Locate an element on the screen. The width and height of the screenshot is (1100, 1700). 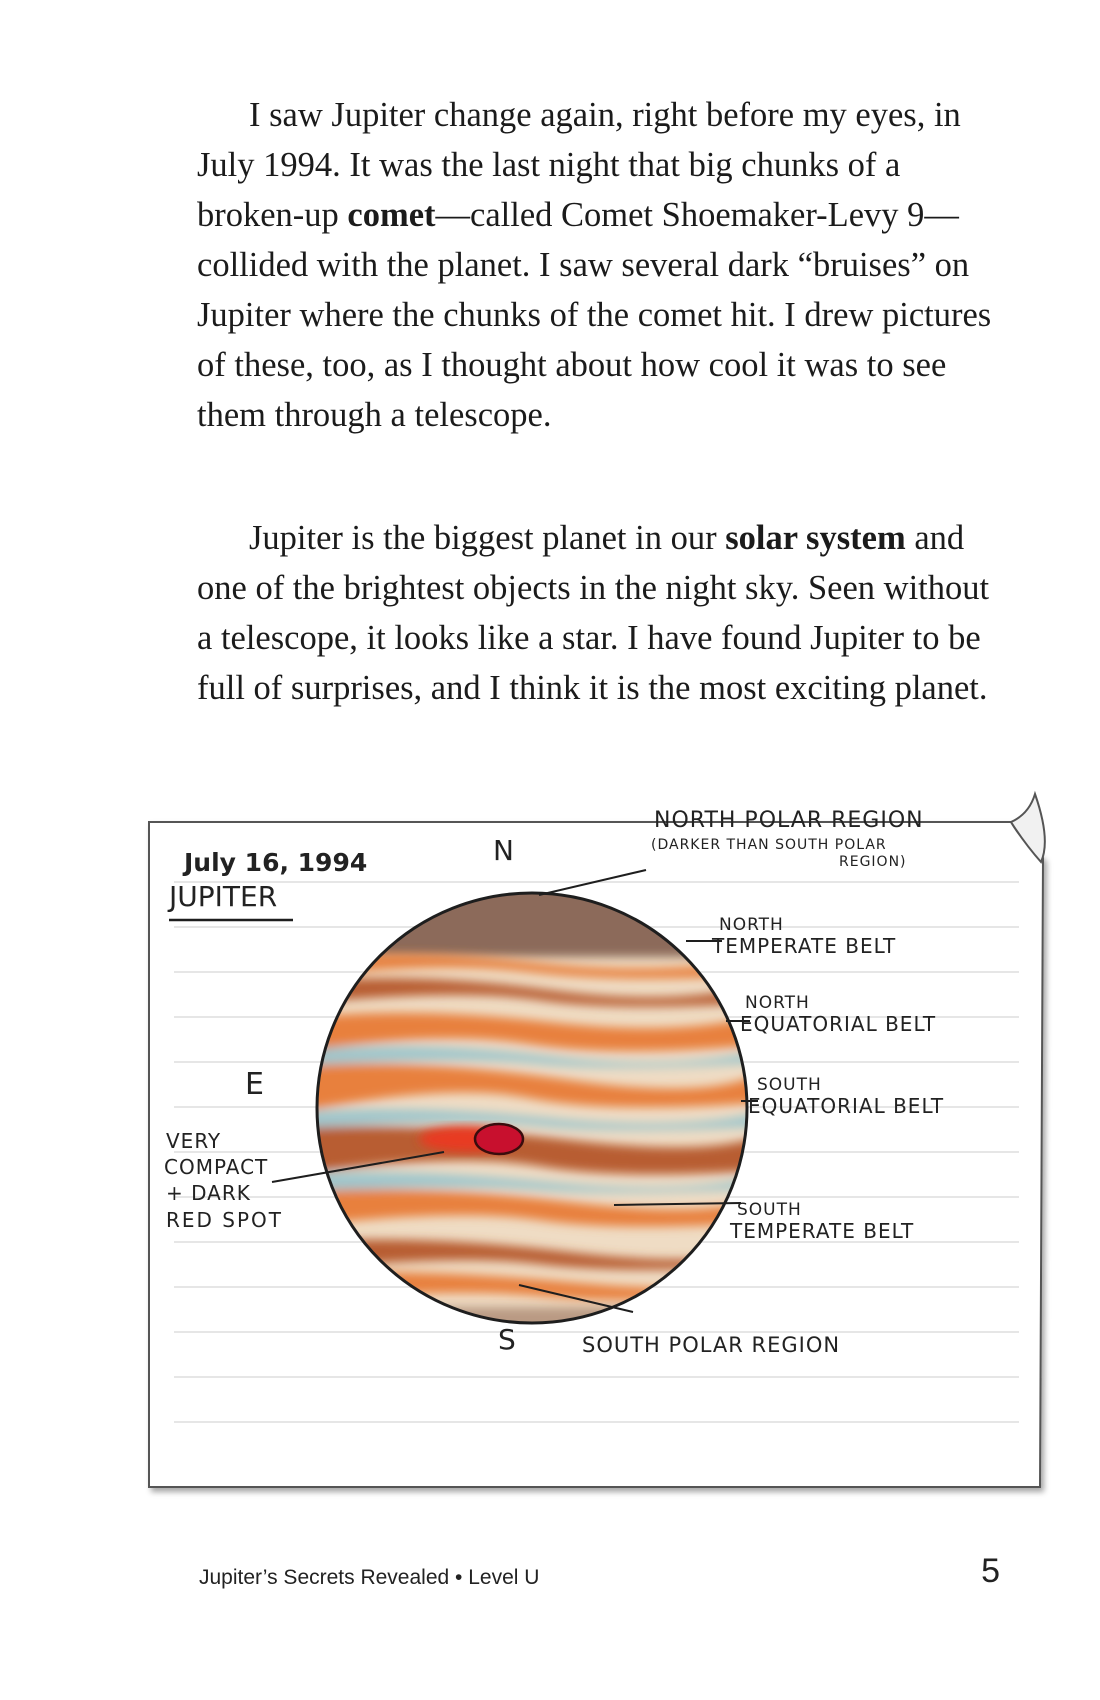
label-red-spot-line4: RED SPOT is located at coordinates (224, 1220).